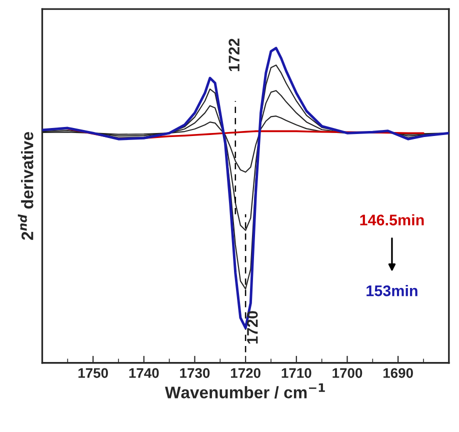  What do you see at coordinates (144, 373) in the screenshot?
I see `x-tick-label: 1740` at bounding box center [144, 373].